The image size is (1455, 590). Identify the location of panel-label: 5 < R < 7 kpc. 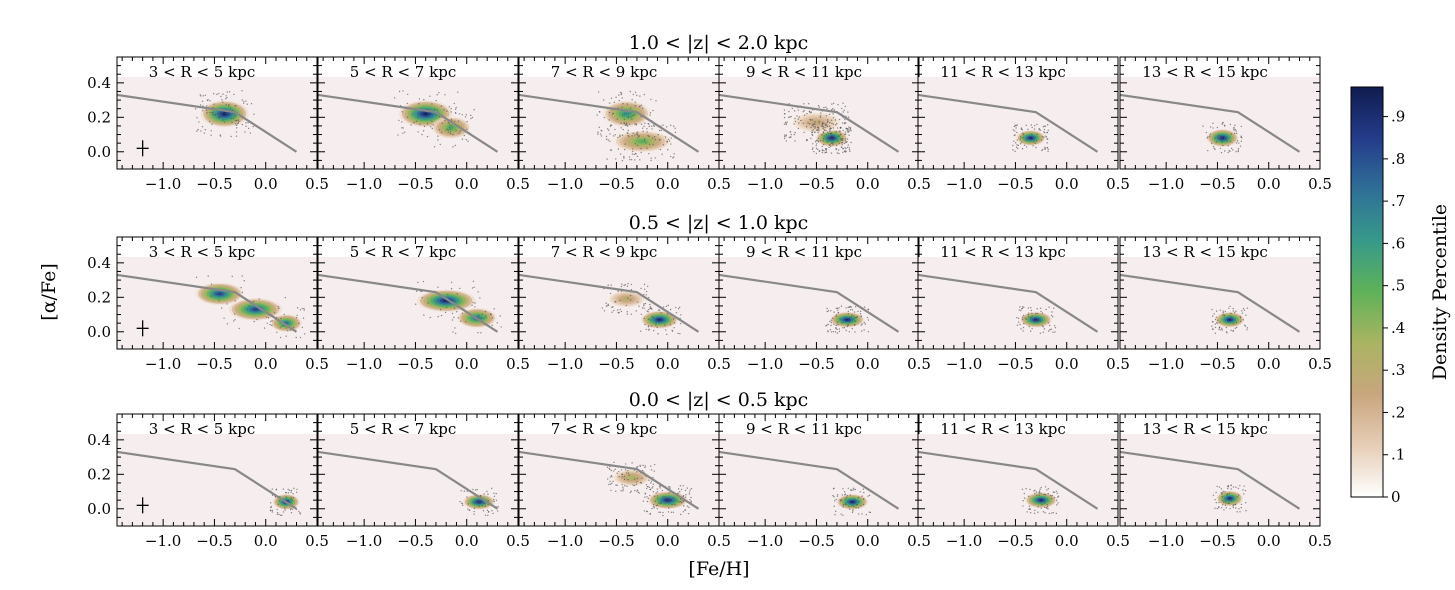
(403, 429).